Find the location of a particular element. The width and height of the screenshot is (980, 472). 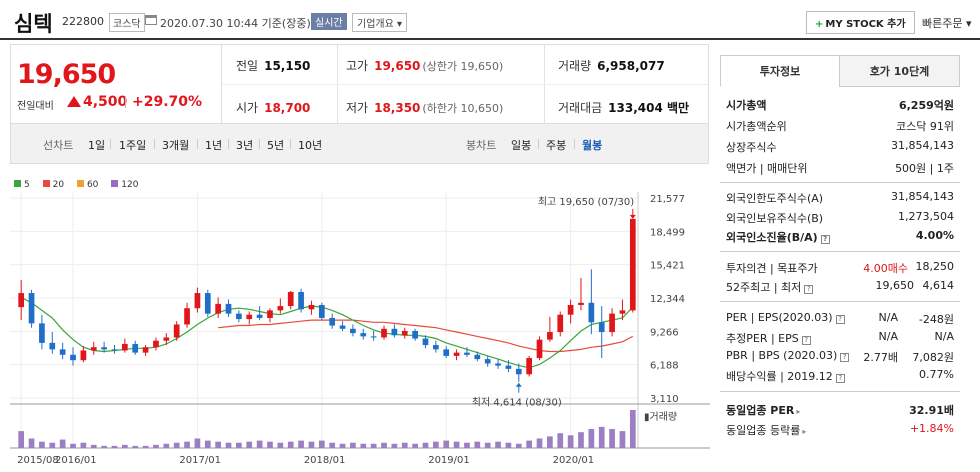

add-mystock-button: + MY STOCK 추가 is located at coordinates (860, 22).